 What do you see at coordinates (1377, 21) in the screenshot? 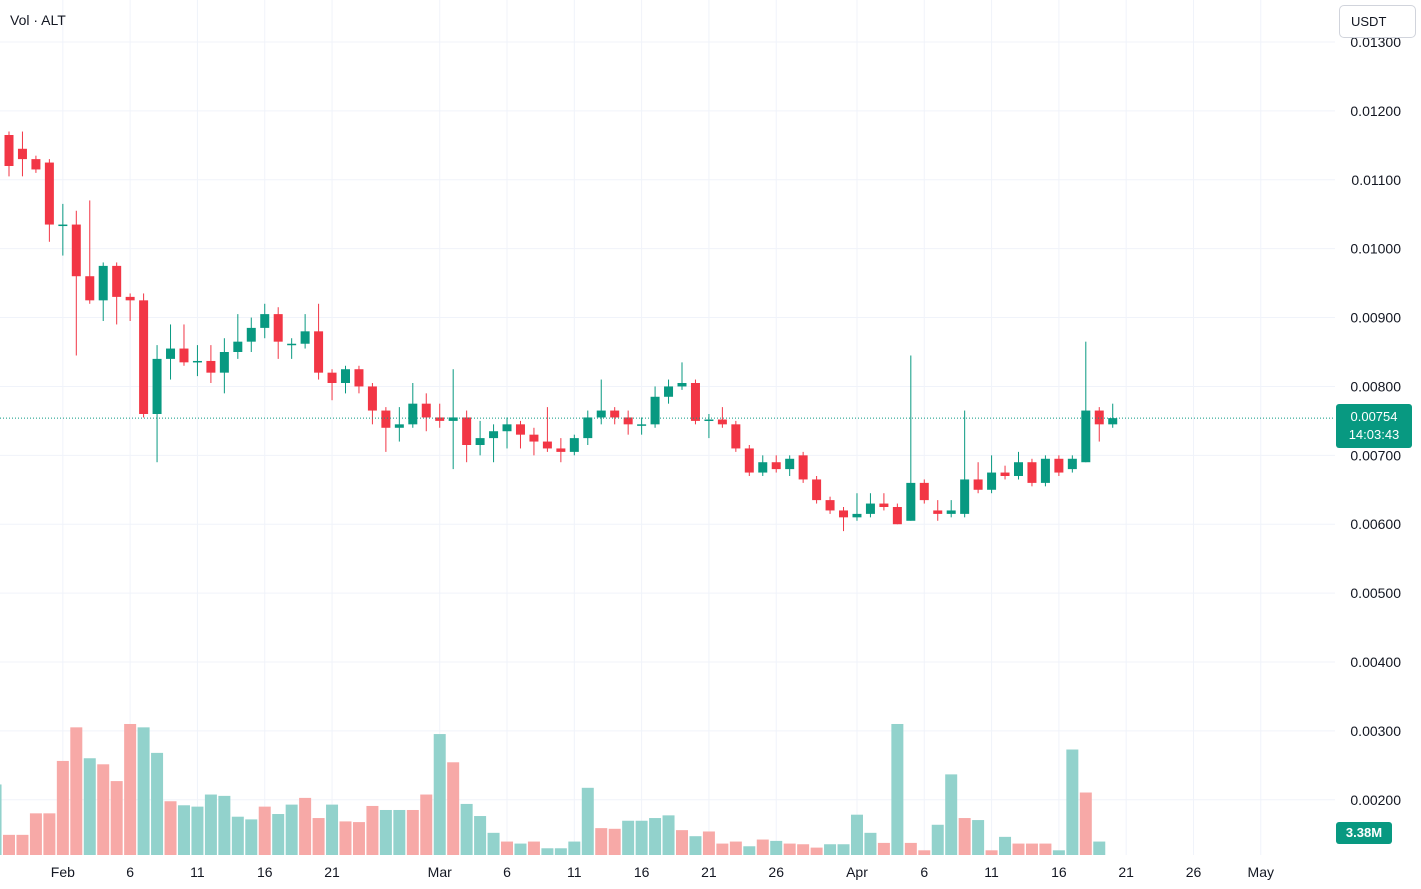
I see `currency-button: USDT` at bounding box center [1377, 21].